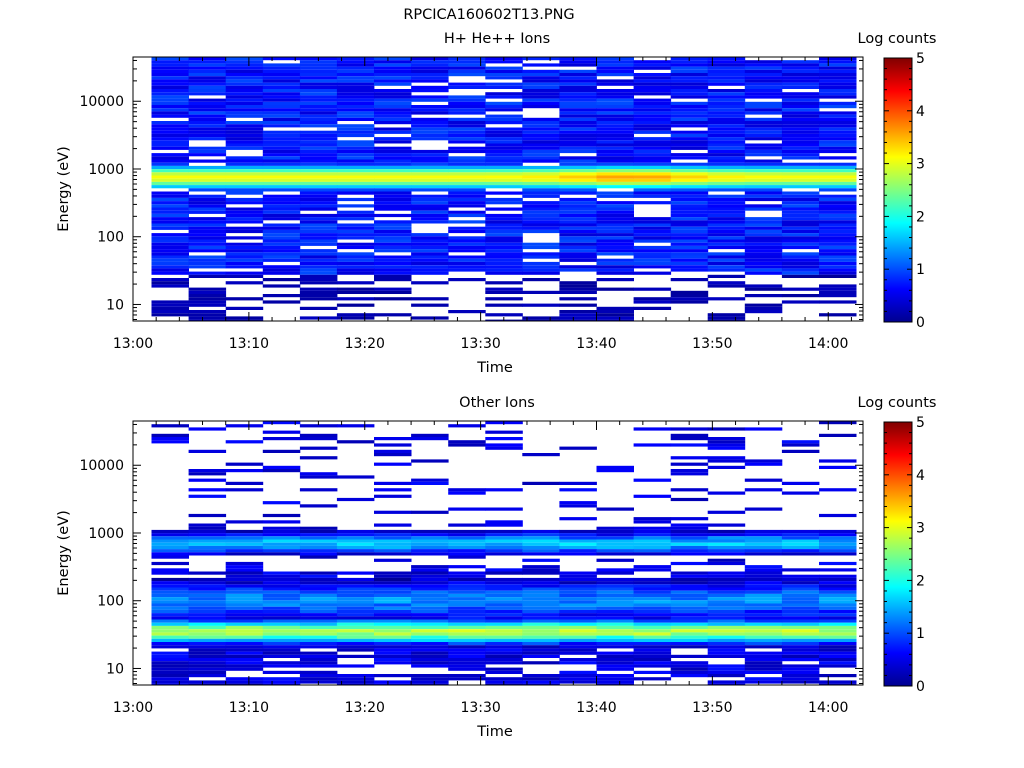 The image size is (1024, 768). Describe the element at coordinates (920, 59) in the screenshot. I see `colorbar-tick-label: 5` at that location.